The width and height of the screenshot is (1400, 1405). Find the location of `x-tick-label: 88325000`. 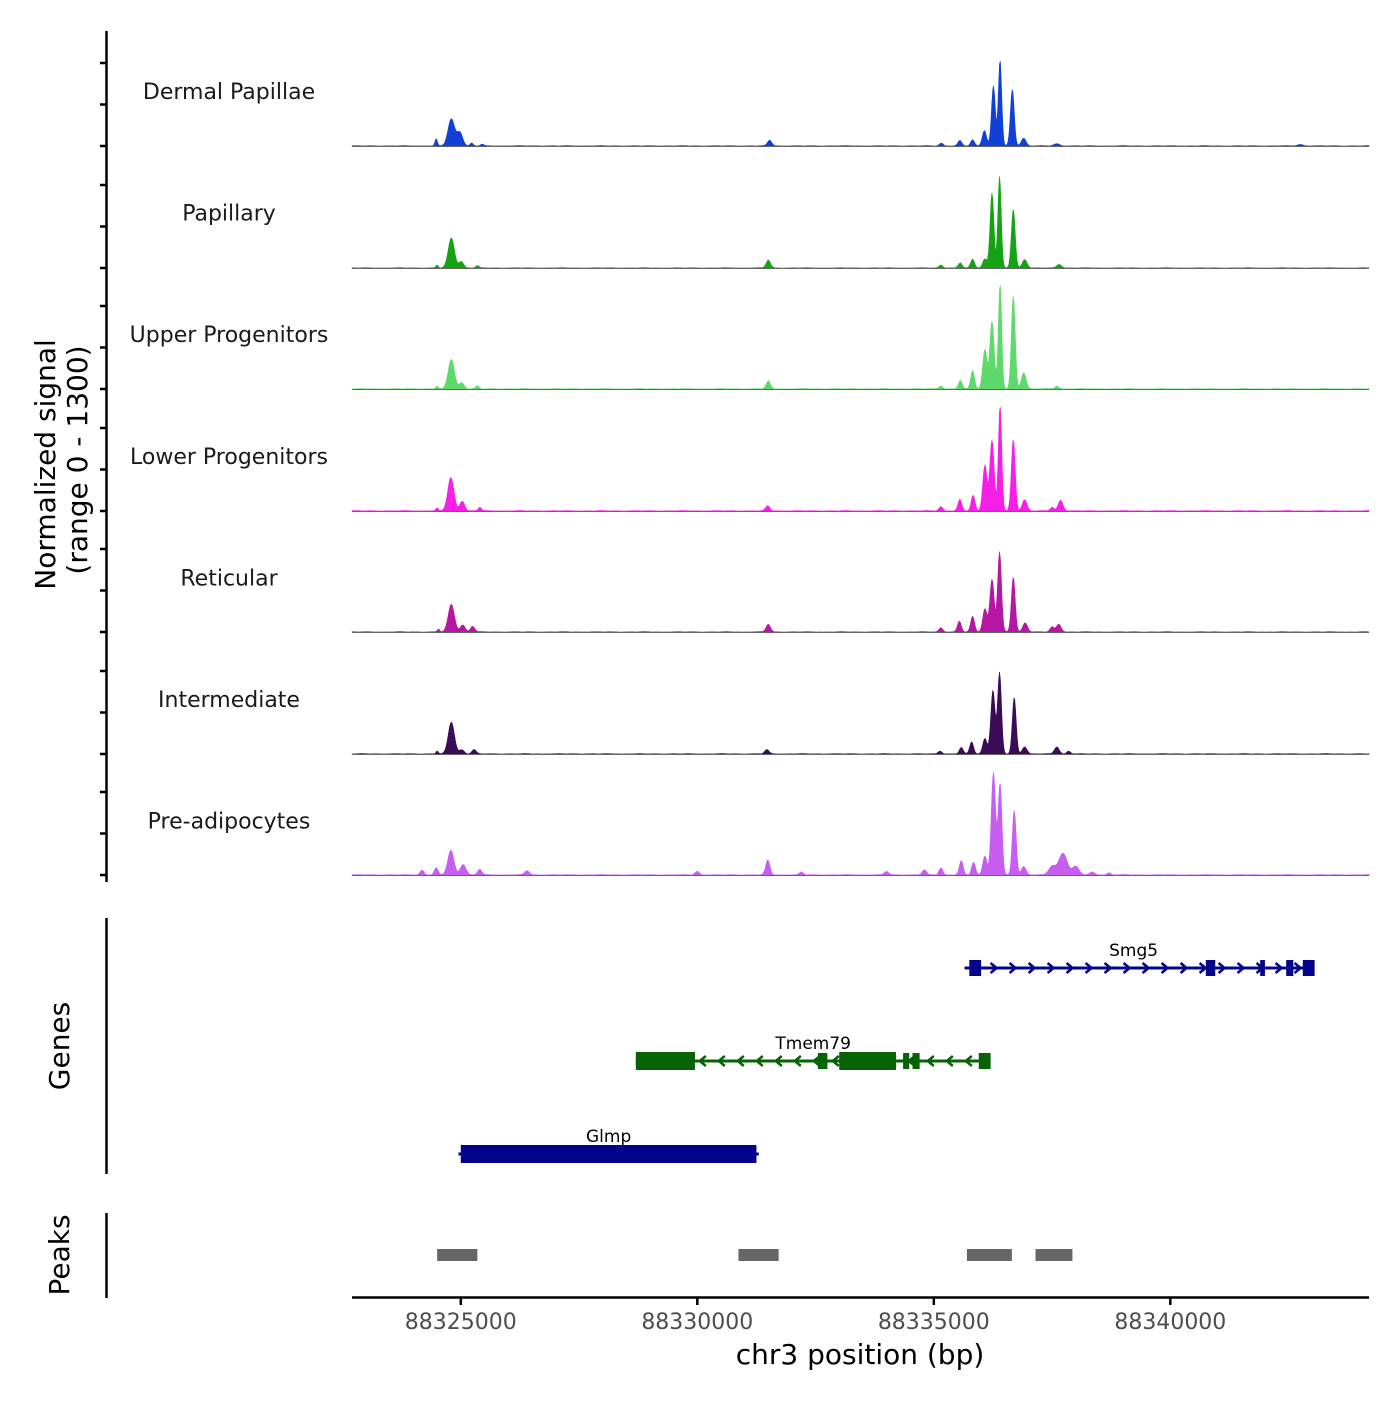

x-tick-label: 88325000 is located at coordinates (461, 1322).